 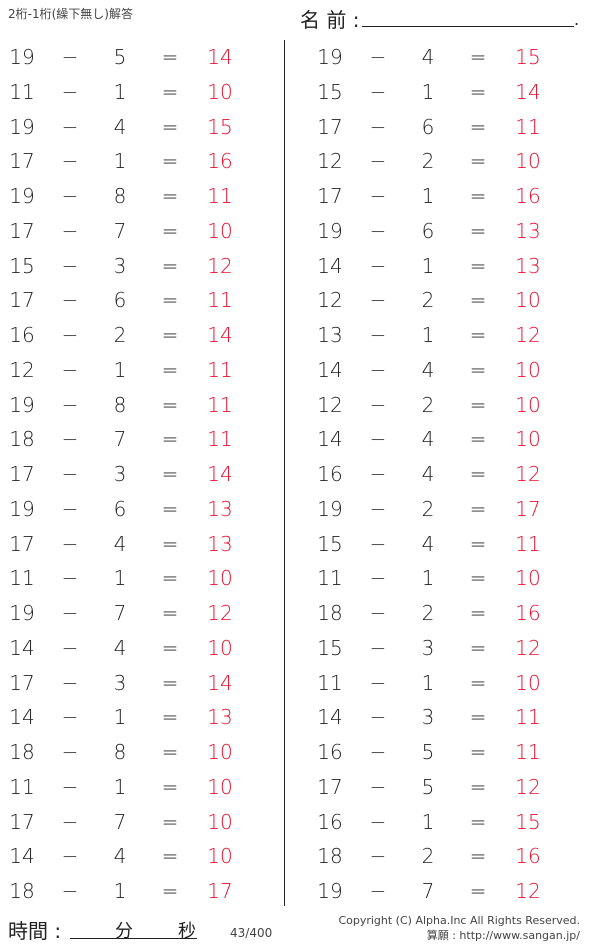 I want to click on minuend: 14, so click(x=330, y=369).